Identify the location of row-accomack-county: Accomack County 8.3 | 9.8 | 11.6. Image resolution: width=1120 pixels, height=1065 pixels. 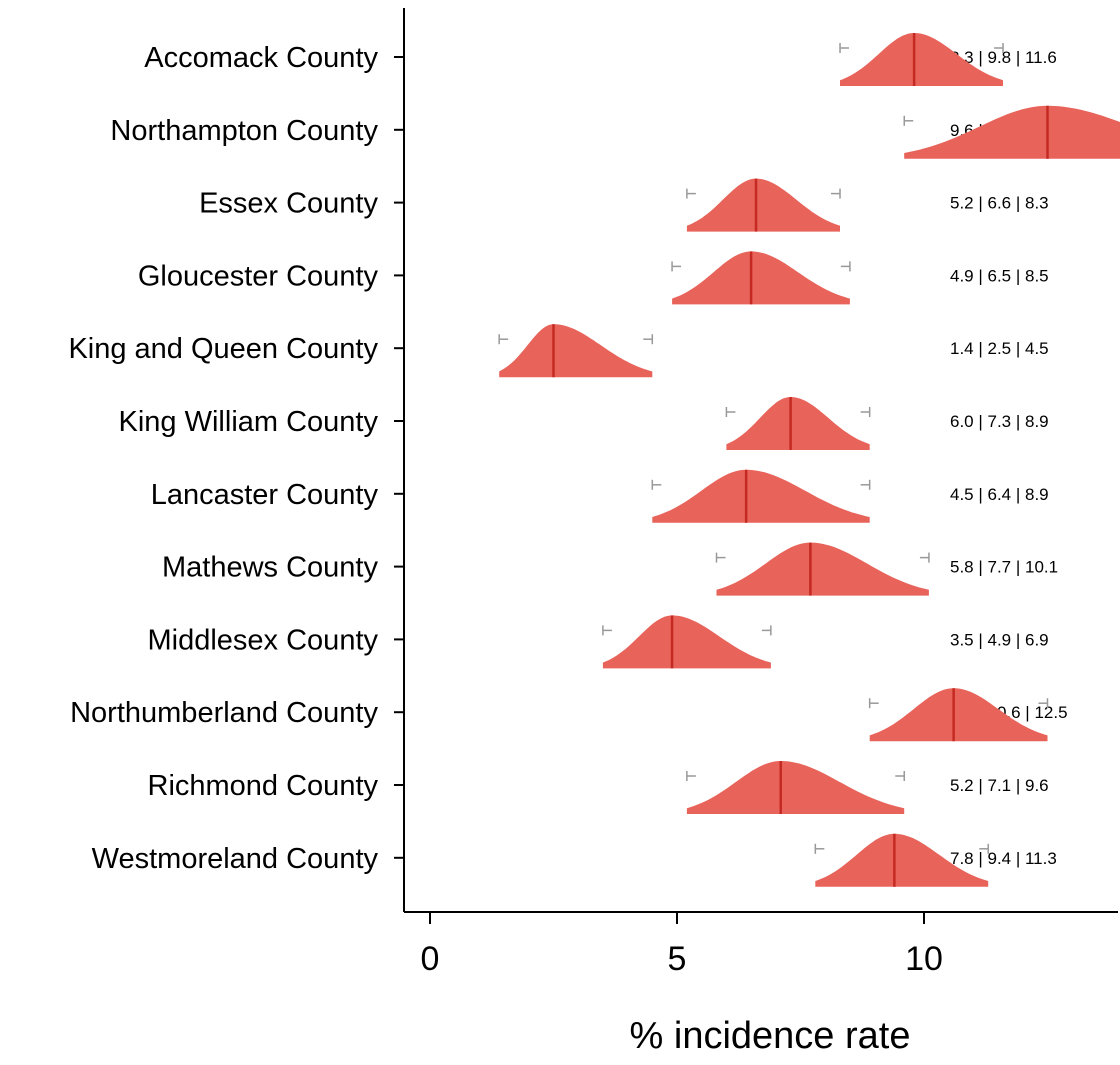
(600, 59).